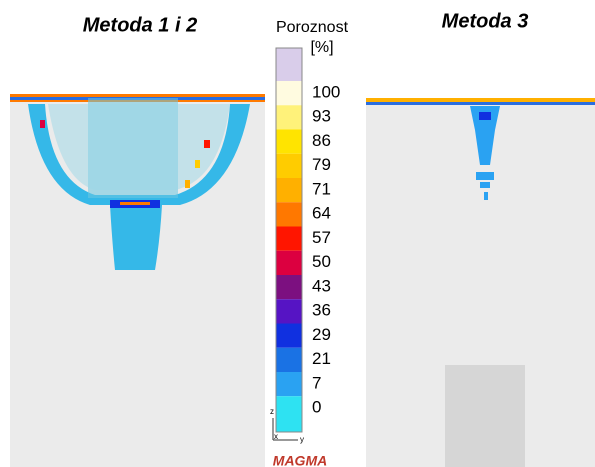 The image size is (595, 467). What do you see at coordinates (302, 439) in the screenshot?
I see `axis-label: y` at bounding box center [302, 439].